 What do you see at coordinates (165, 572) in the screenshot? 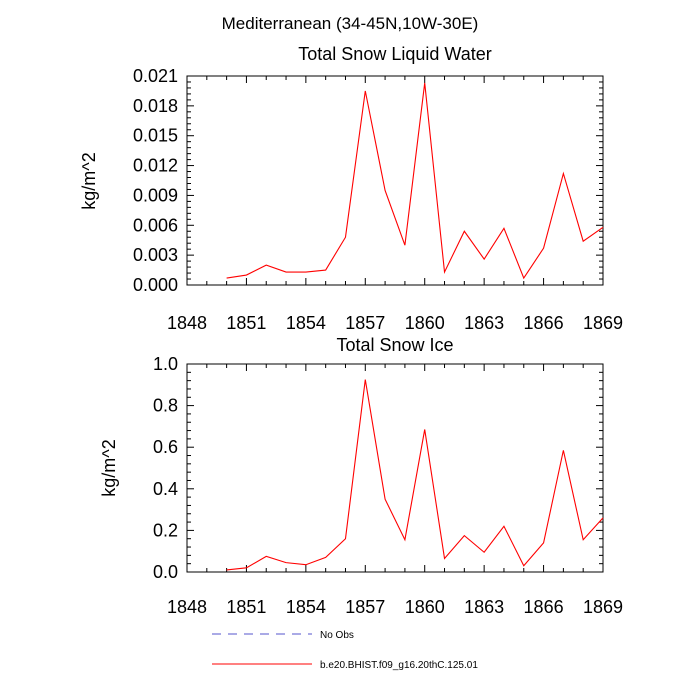
I see `y-tick-label: 0.0` at bounding box center [165, 572].